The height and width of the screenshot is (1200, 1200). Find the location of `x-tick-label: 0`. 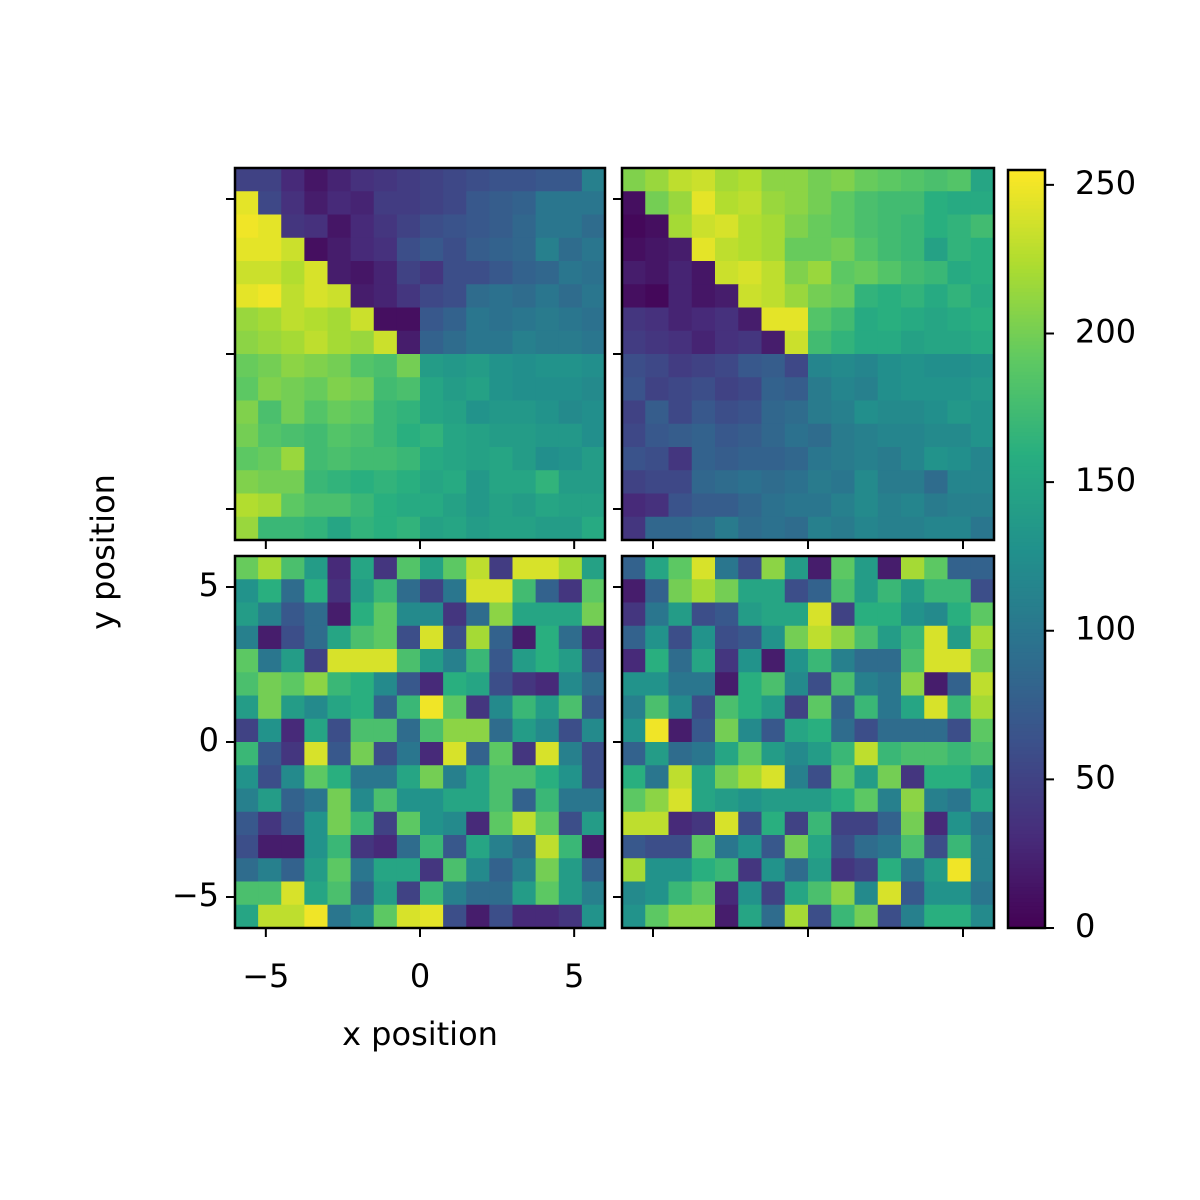

x-tick-label: 0 is located at coordinates (420, 976).